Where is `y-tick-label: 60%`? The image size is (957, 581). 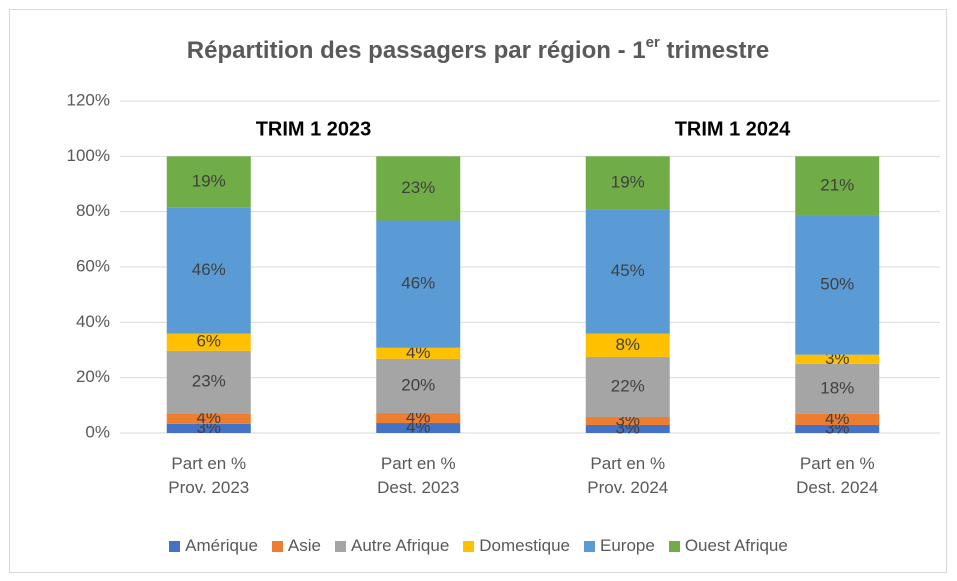
y-tick-label: 60% is located at coordinates (93, 265).